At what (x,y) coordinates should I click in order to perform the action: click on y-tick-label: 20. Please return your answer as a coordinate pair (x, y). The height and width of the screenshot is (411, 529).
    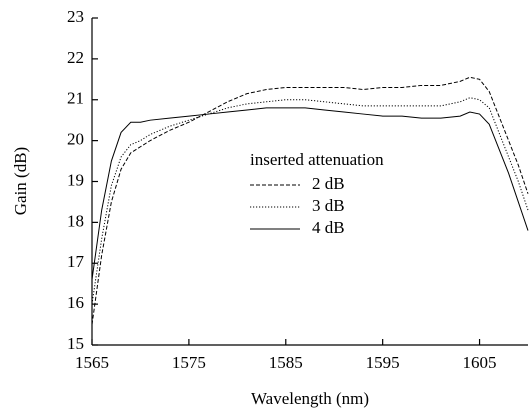
    Looking at the image, I should click on (75, 139).